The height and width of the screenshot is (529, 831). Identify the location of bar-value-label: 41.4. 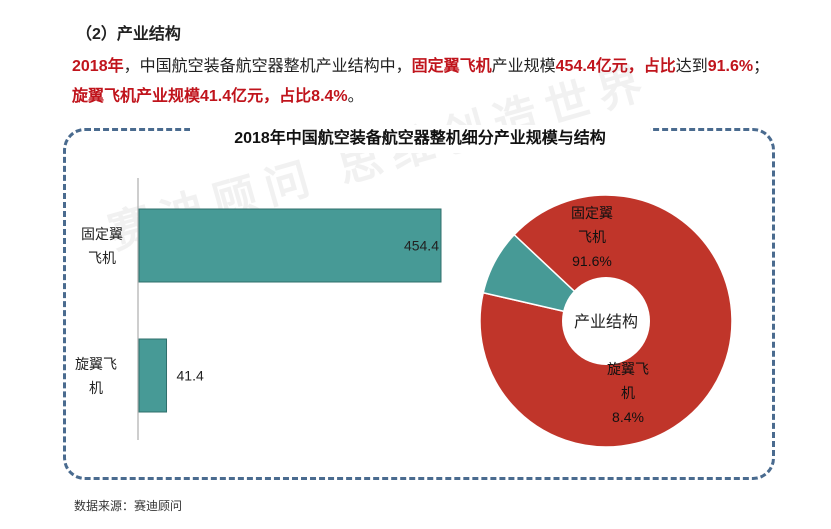
(190, 376).